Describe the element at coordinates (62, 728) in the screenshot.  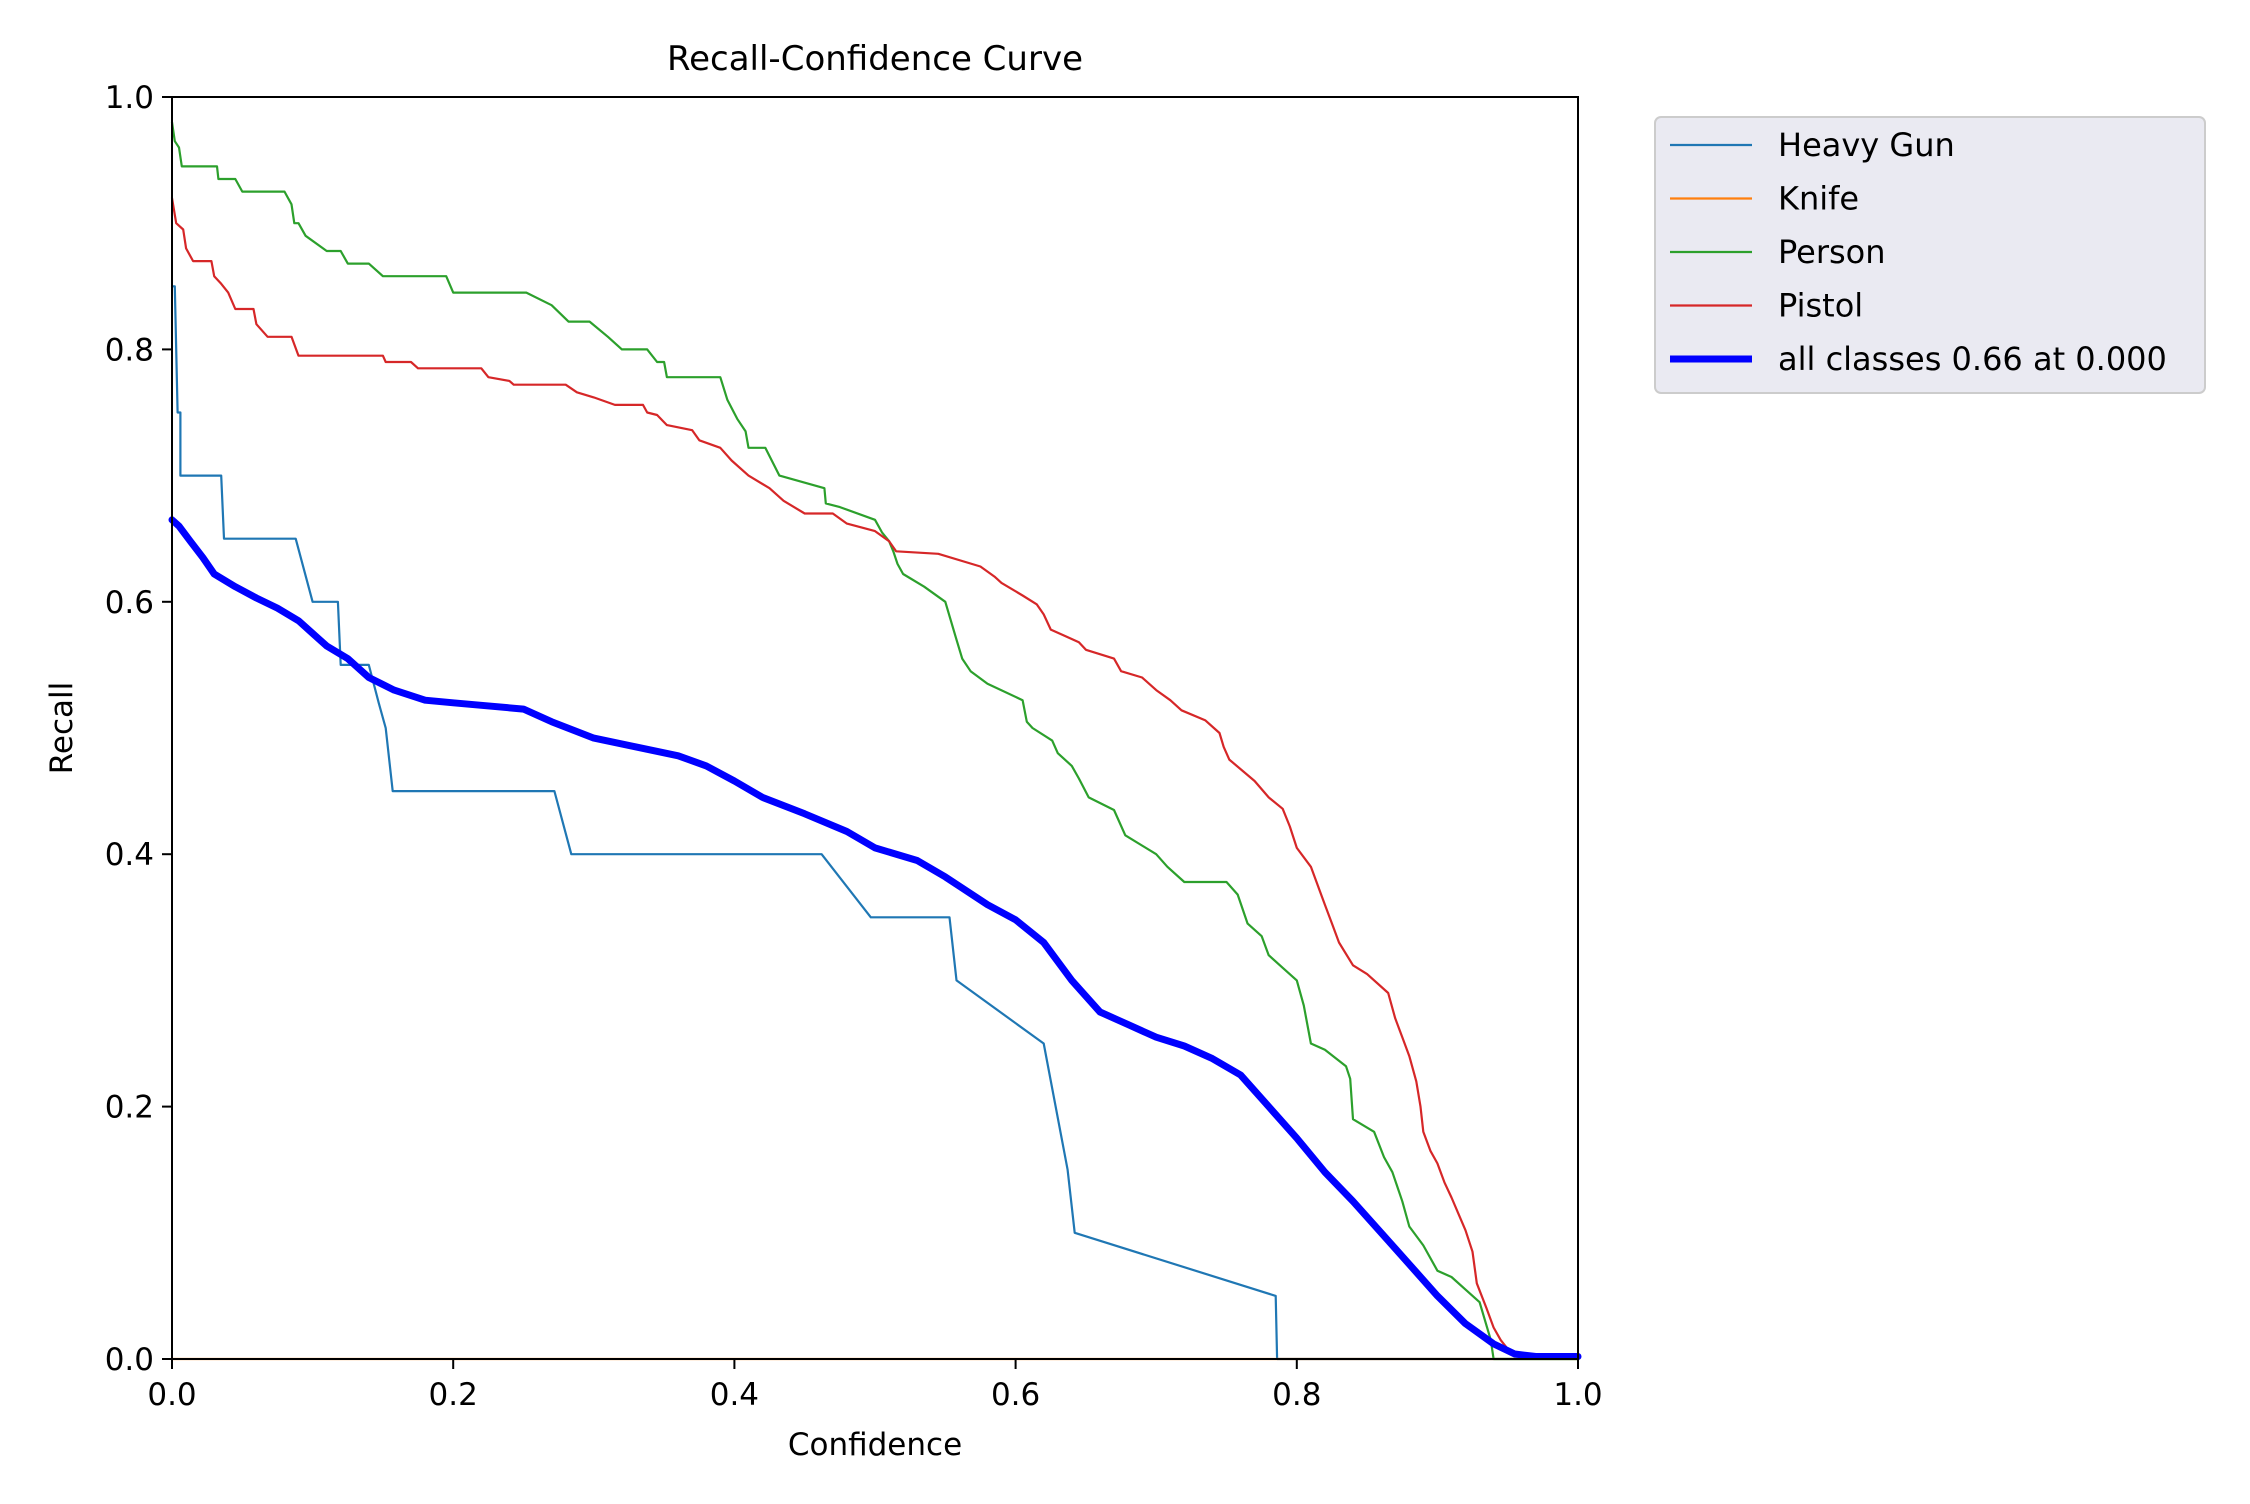
I see `y-axis-label: Recall` at that location.